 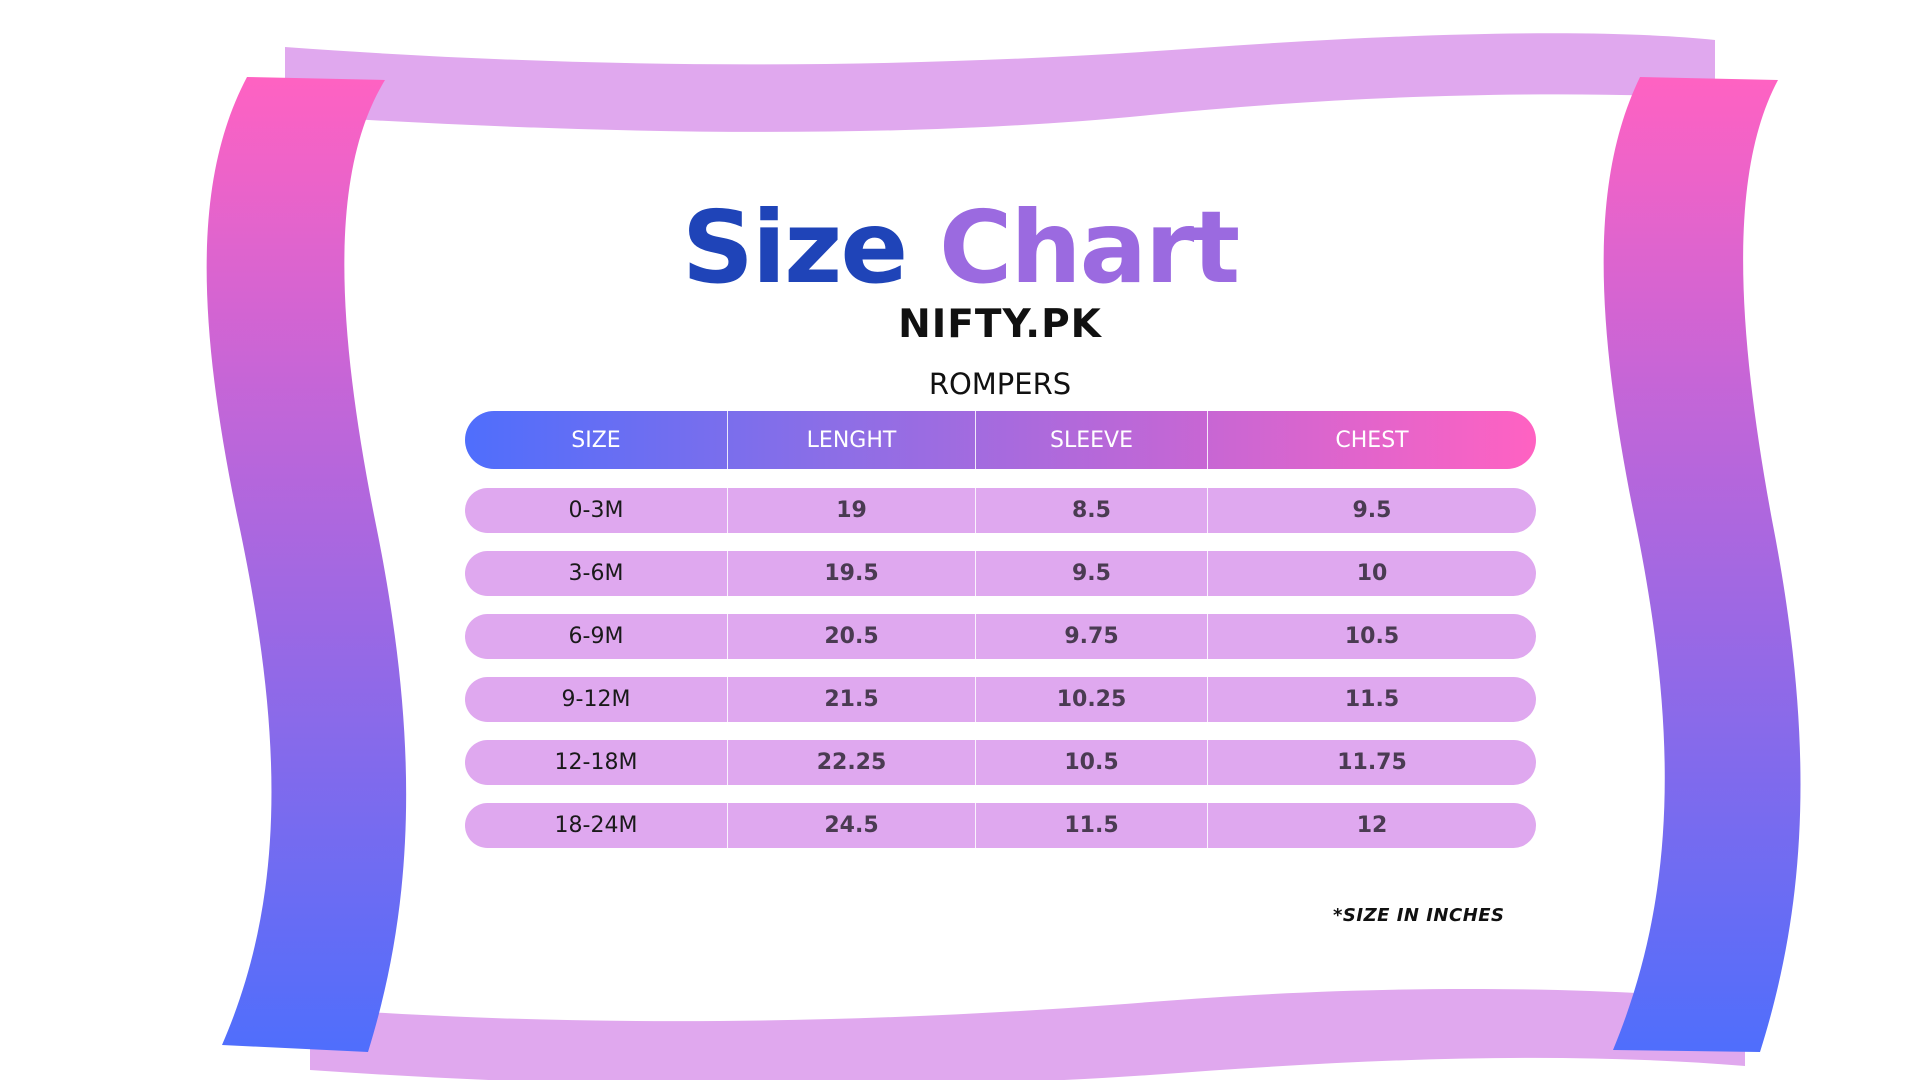 I want to click on cell-chest: 12, so click(x=1371, y=825).